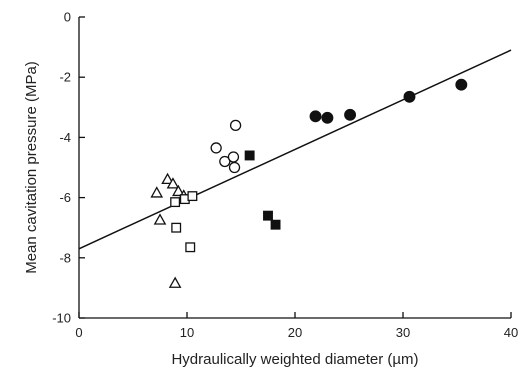 The width and height of the screenshot is (529, 381). I want to click on x-tick-label: 10, so click(187, 332).